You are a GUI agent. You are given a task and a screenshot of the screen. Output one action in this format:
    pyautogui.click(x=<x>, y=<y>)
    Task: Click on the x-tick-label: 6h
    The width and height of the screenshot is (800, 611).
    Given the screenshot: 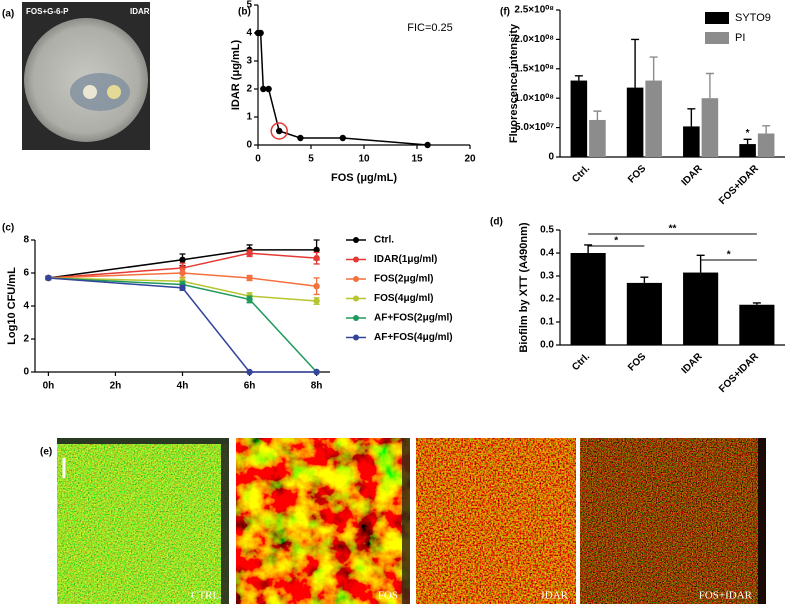 What is the action you would take?
    pyautogui.click(x=250, y=386)
    